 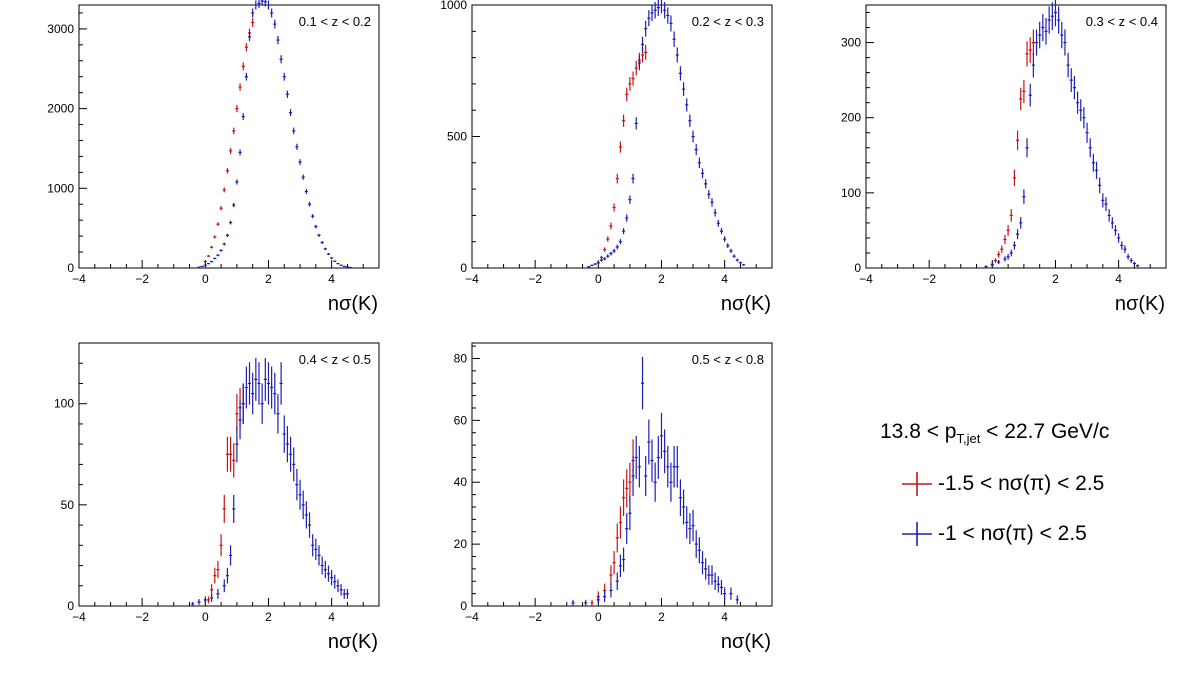 I want to click on panel-1: −4 −2 0 2 4 nσ(K) 0 1000 2000 3000 0.1 < z < 0.2, so click(x=213, y=157).